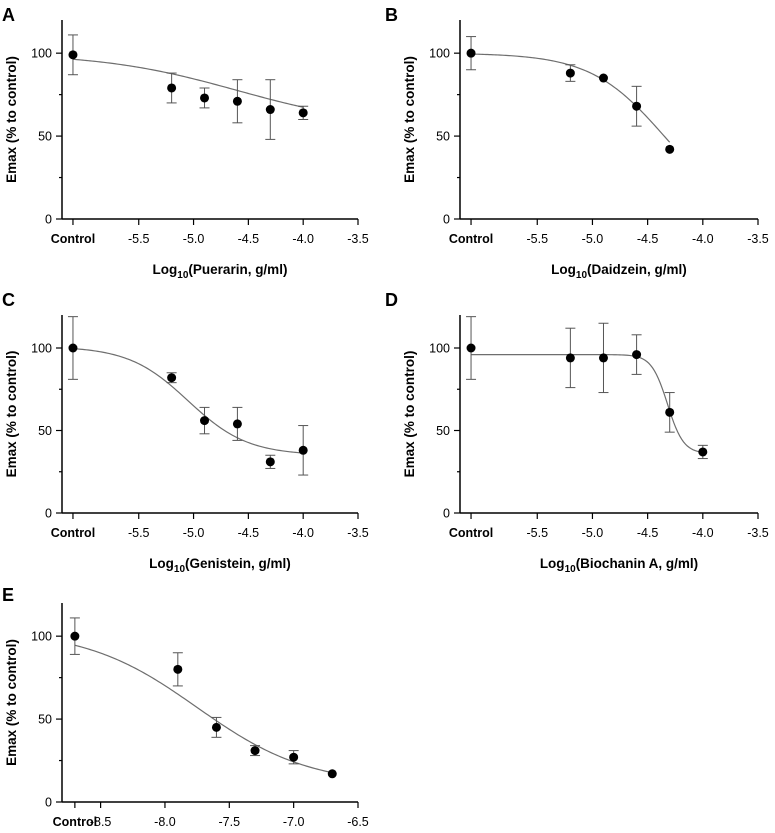 The width and height of the screenshot is (775, 833). What do you see at coordinates (8, 595) in the screenshot?
I see `panel-letter: E` at bounding box center [8, 595].